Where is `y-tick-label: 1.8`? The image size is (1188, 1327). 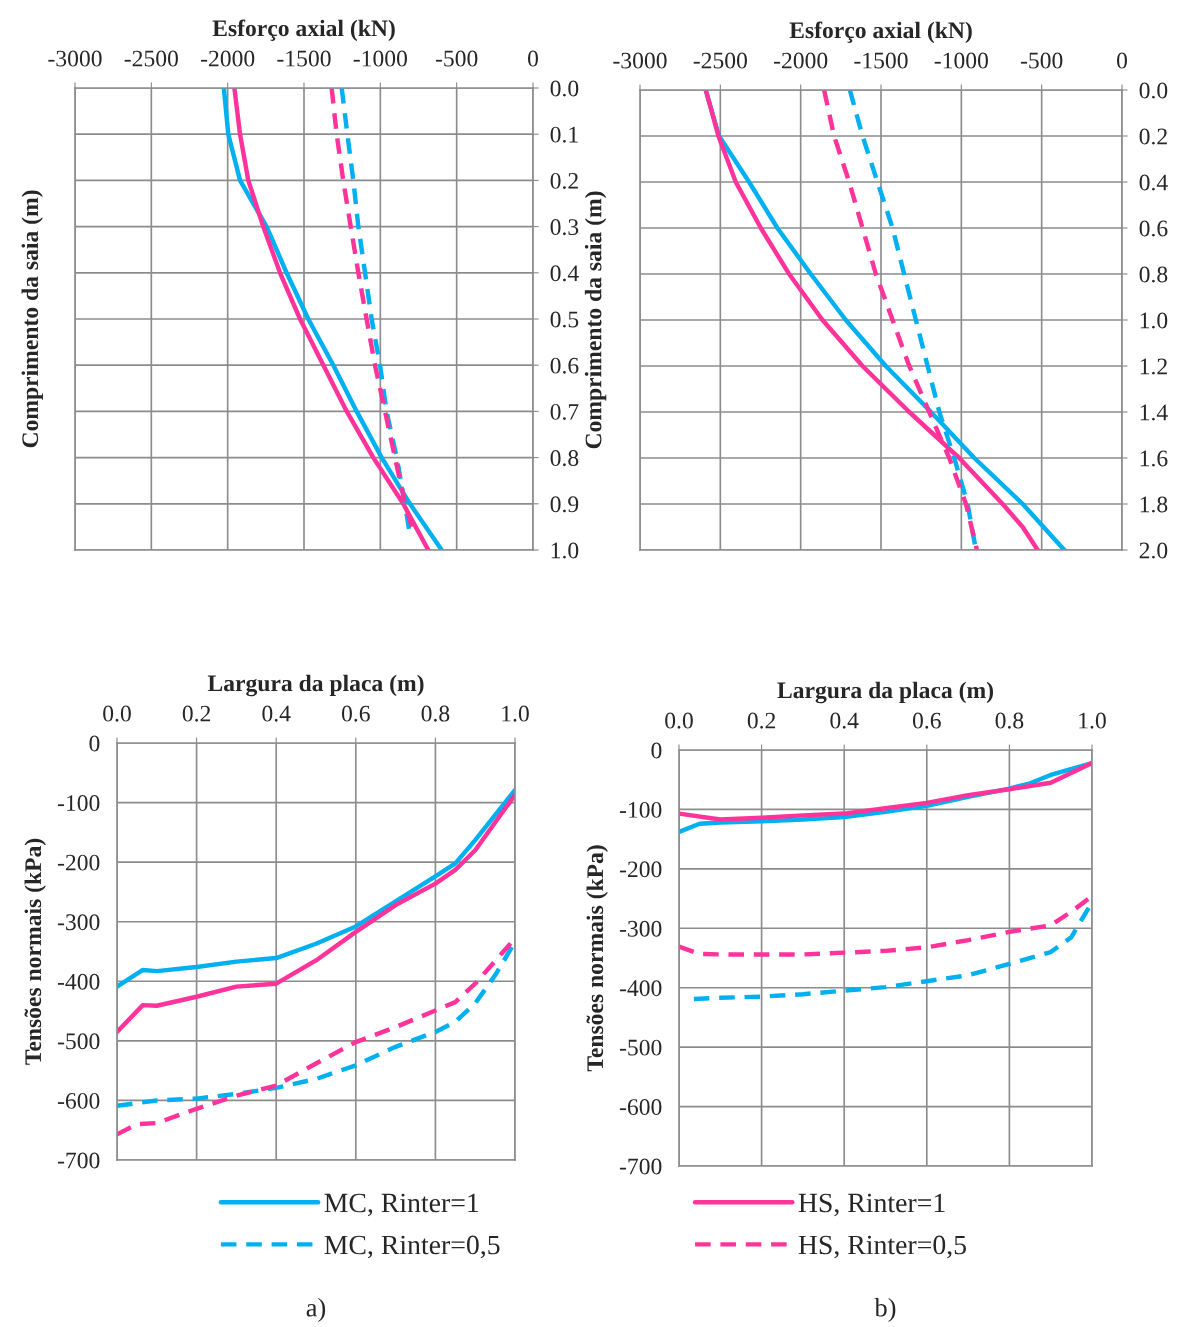 y-tick-label: 1.8 is located at coordinates (1154, 504).